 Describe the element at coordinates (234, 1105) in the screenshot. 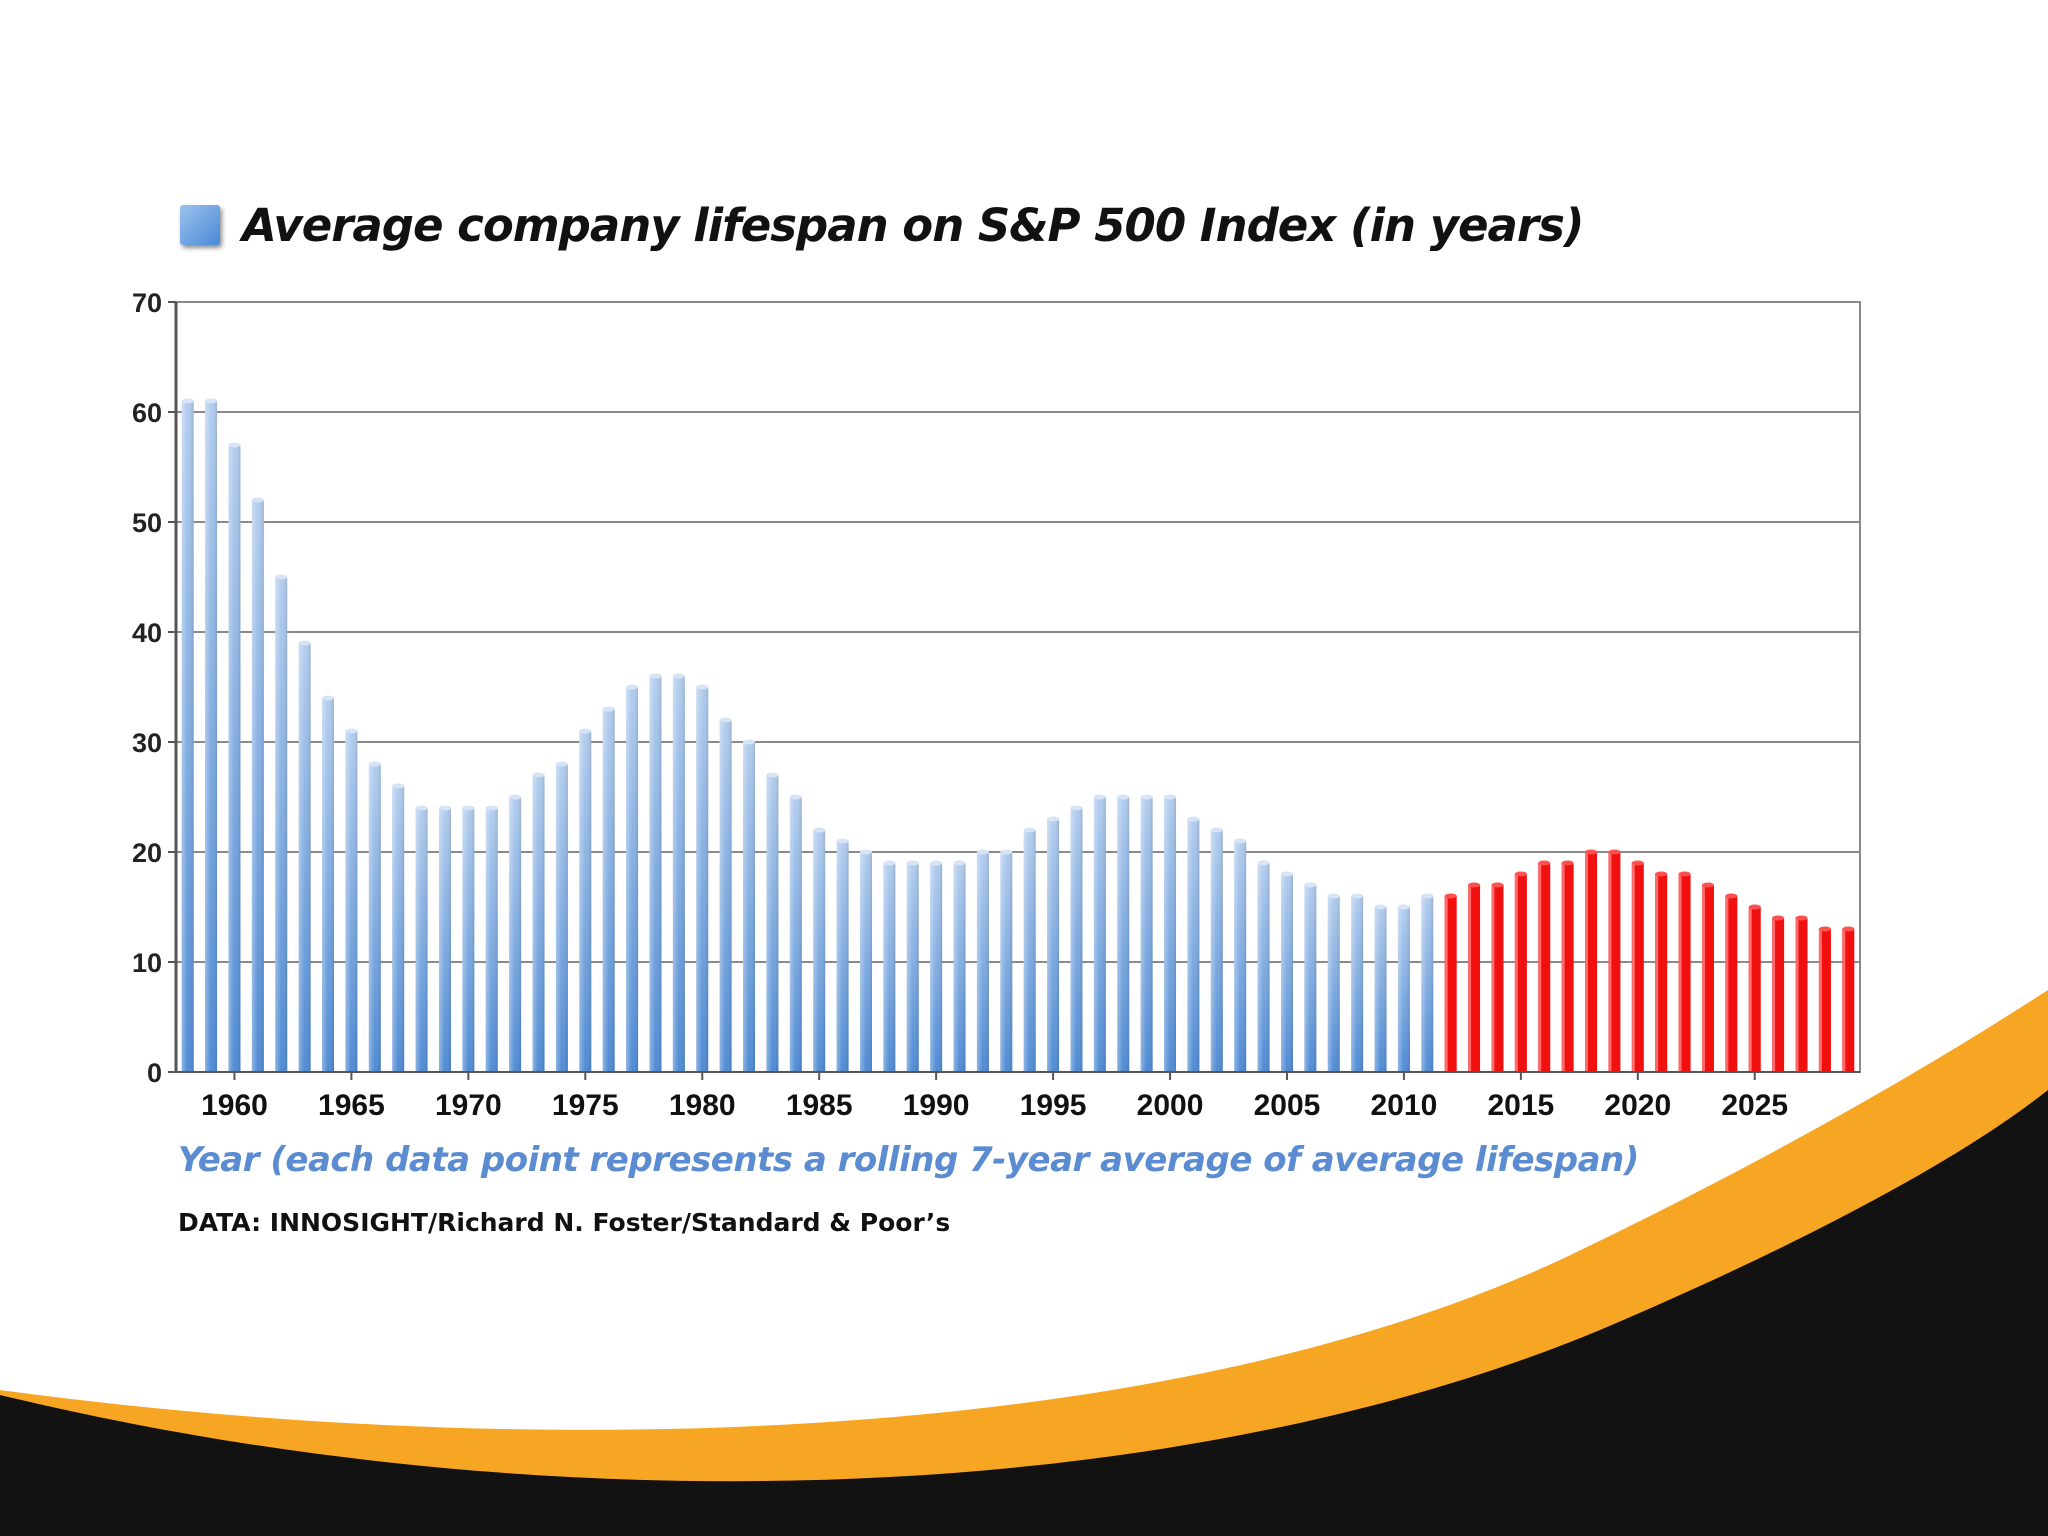

I see `x-tick-label: 1960` at that location.